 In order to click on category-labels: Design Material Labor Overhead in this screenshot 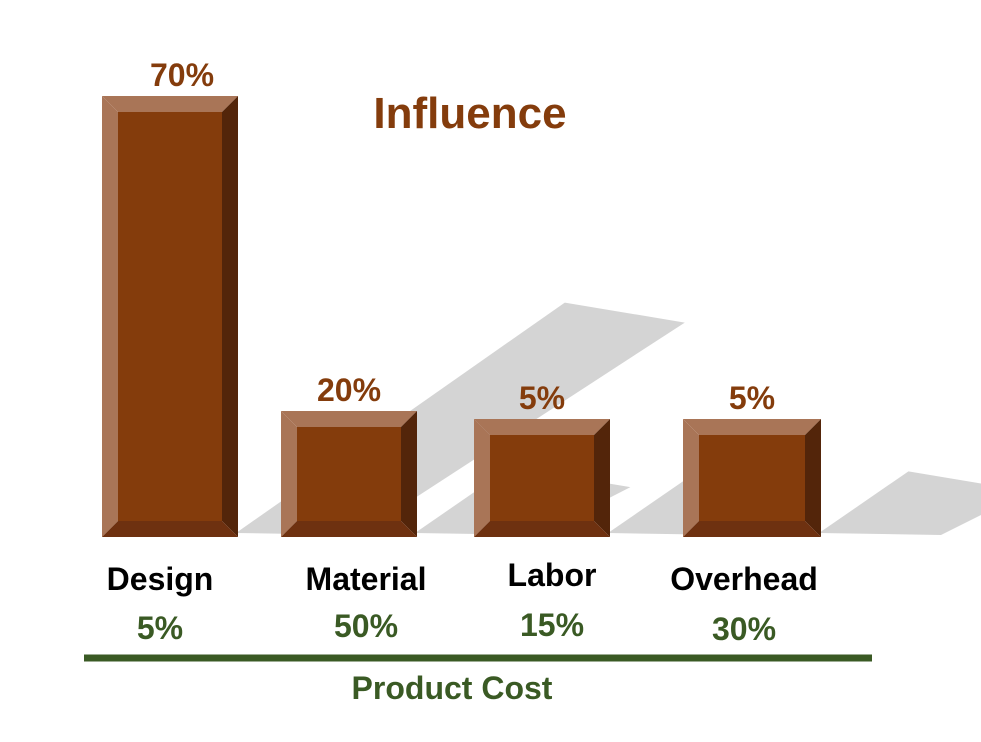, I will do `click(462, 577)`.